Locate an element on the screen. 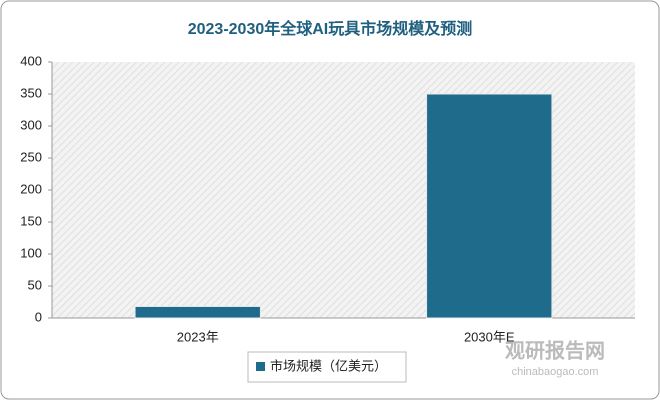 This screenshot has height=400, width=660. y-tick-label: 200 is located at coordinates (31, 188).